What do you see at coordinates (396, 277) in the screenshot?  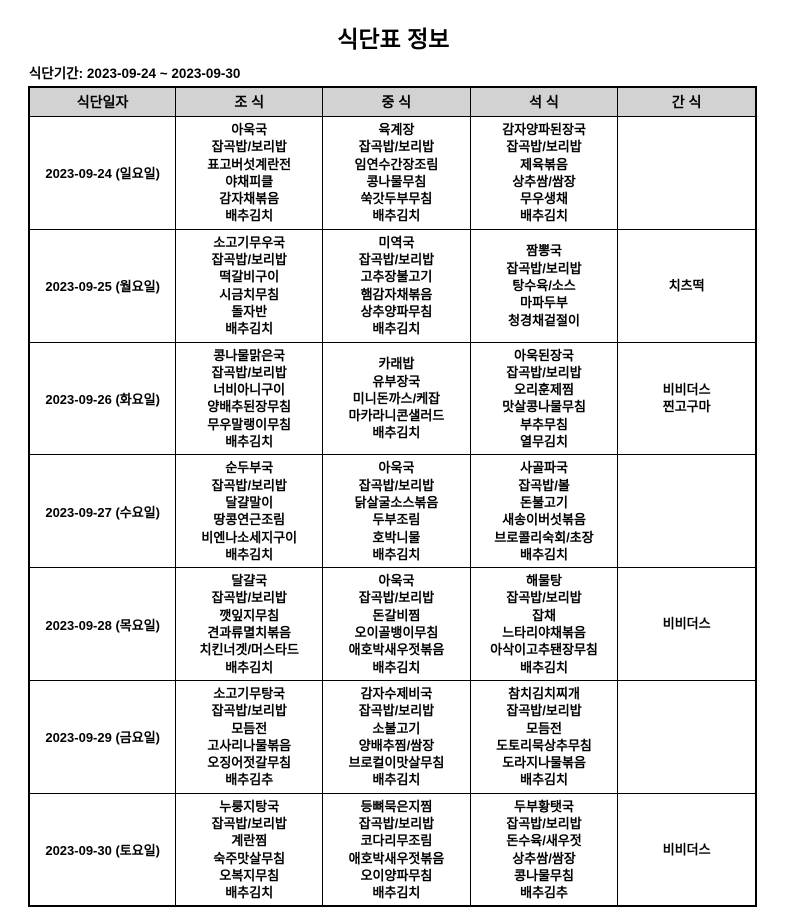 I see `menu-item: 고추장불고기` at bounding box center [396, 277].